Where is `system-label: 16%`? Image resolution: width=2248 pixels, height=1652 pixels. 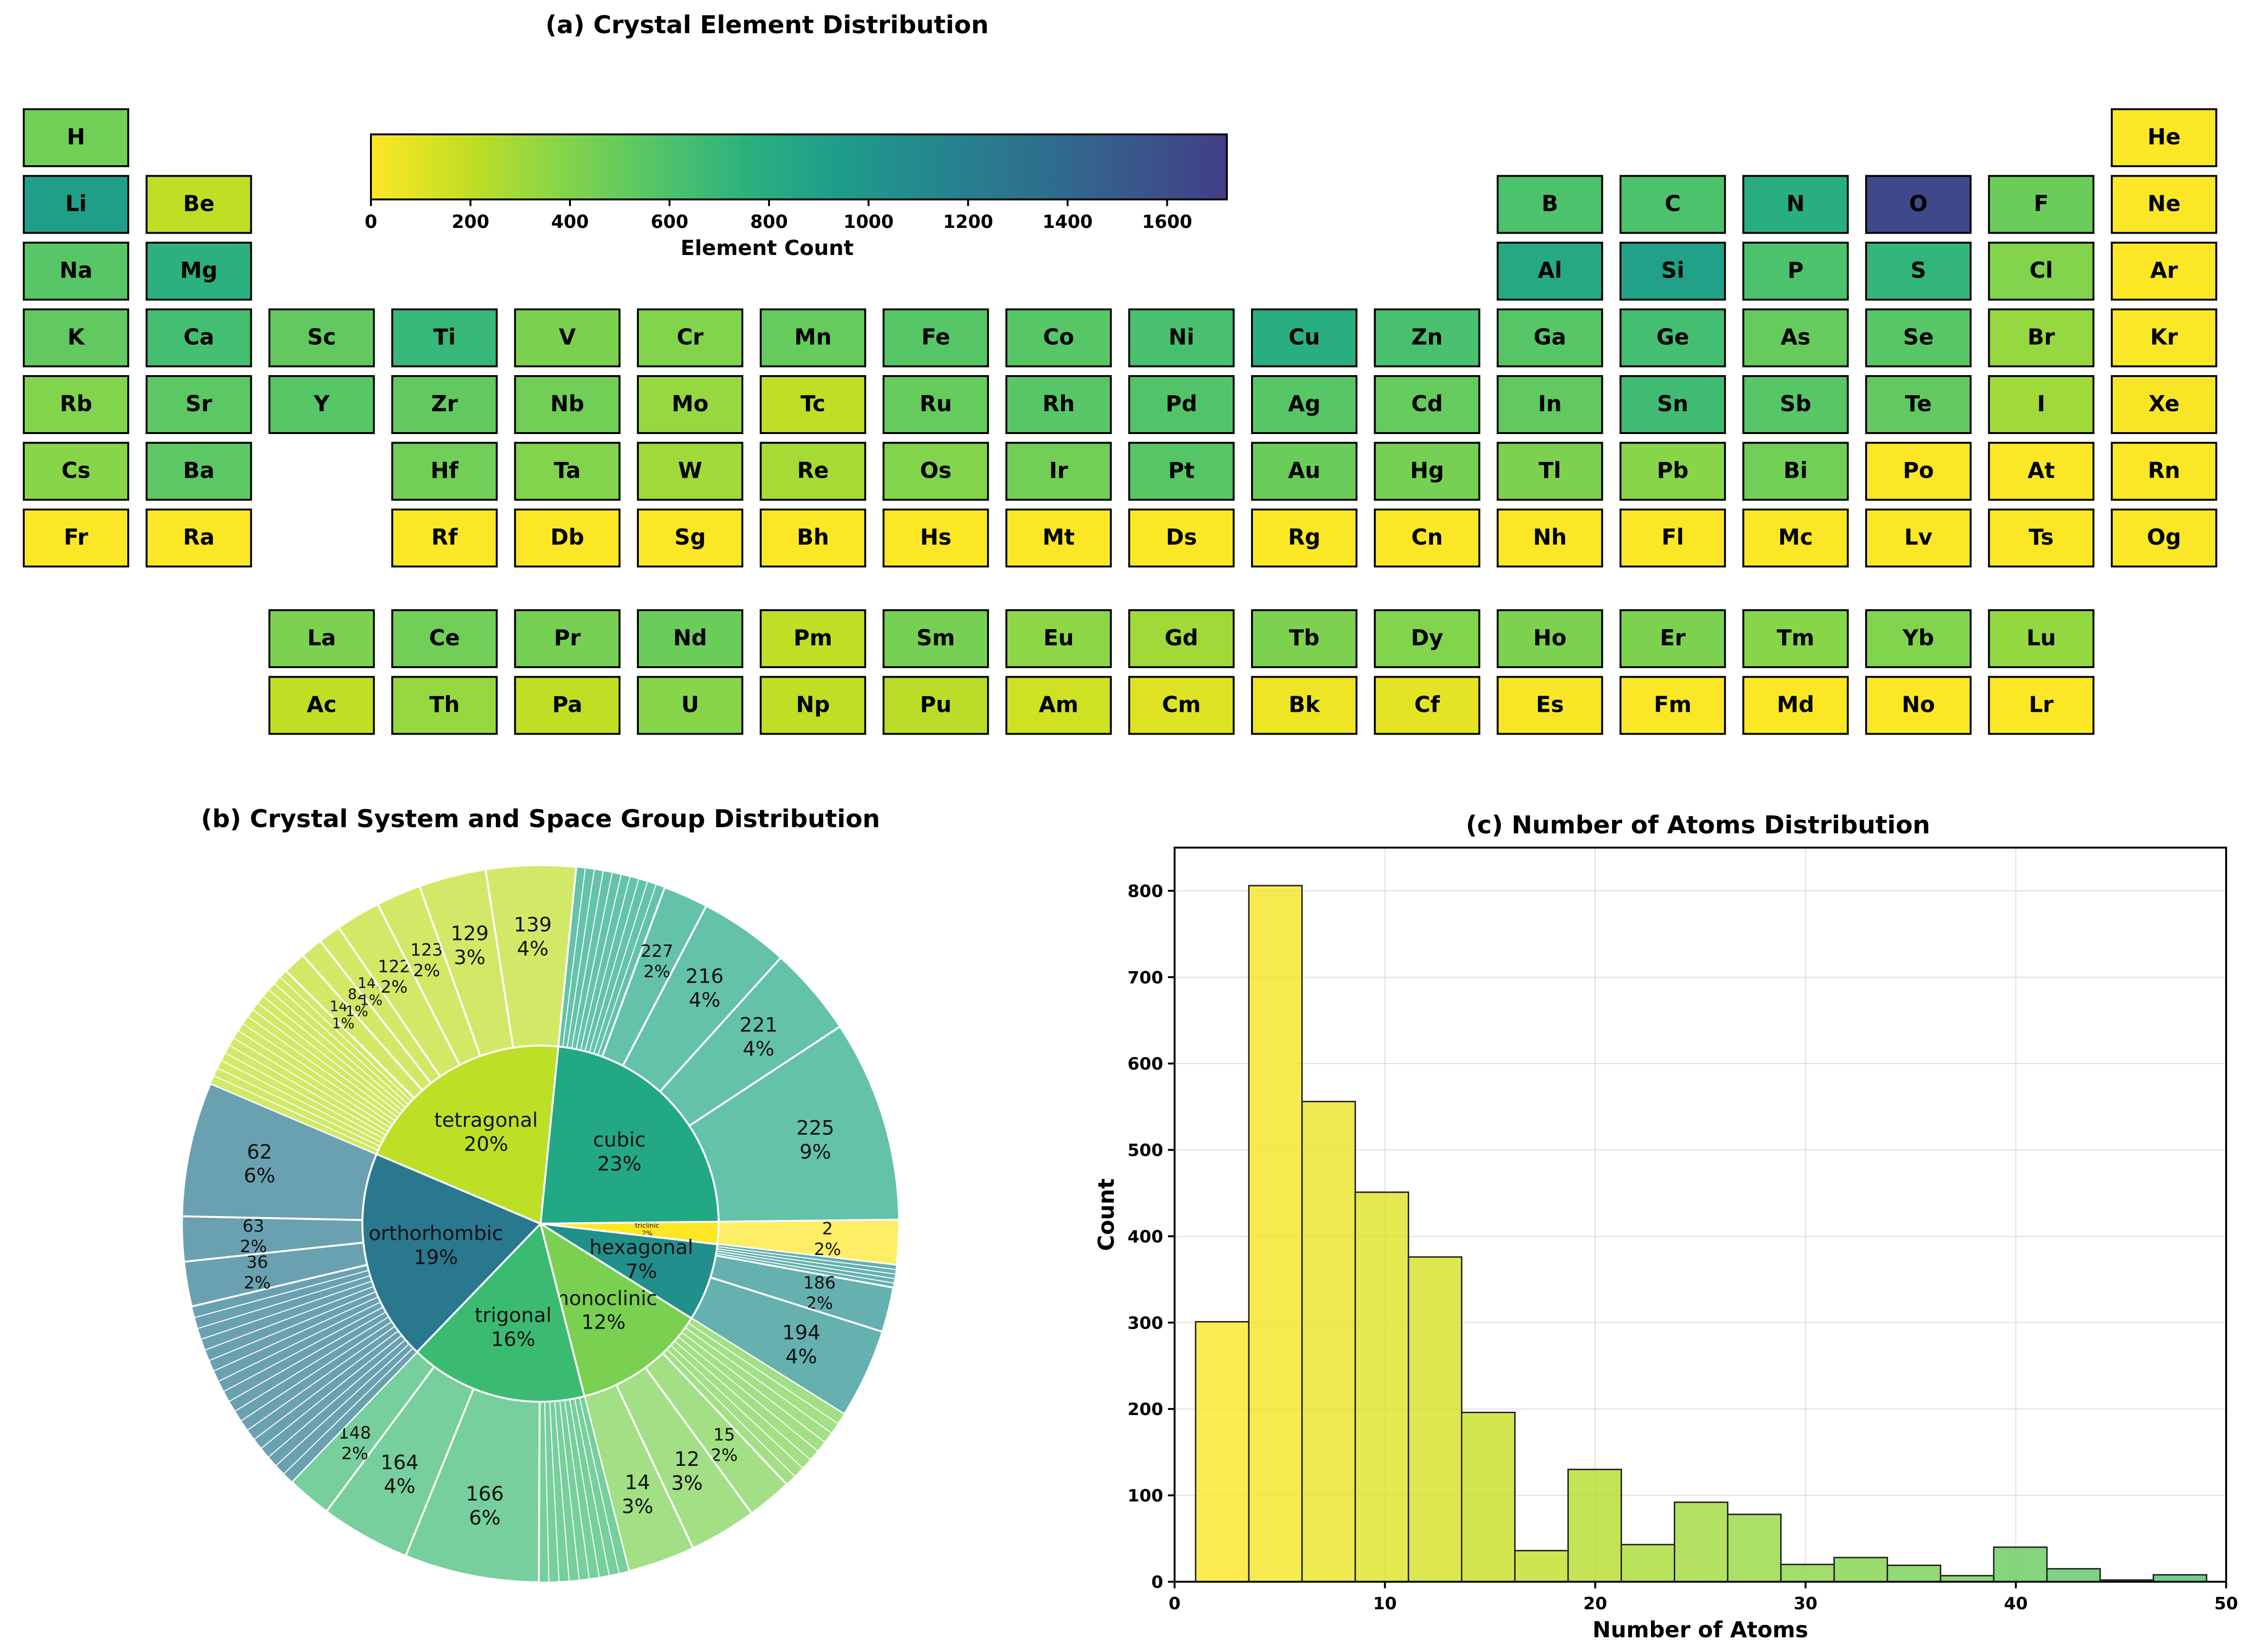
system-label: 16% is located at coordinates (513, 1338).